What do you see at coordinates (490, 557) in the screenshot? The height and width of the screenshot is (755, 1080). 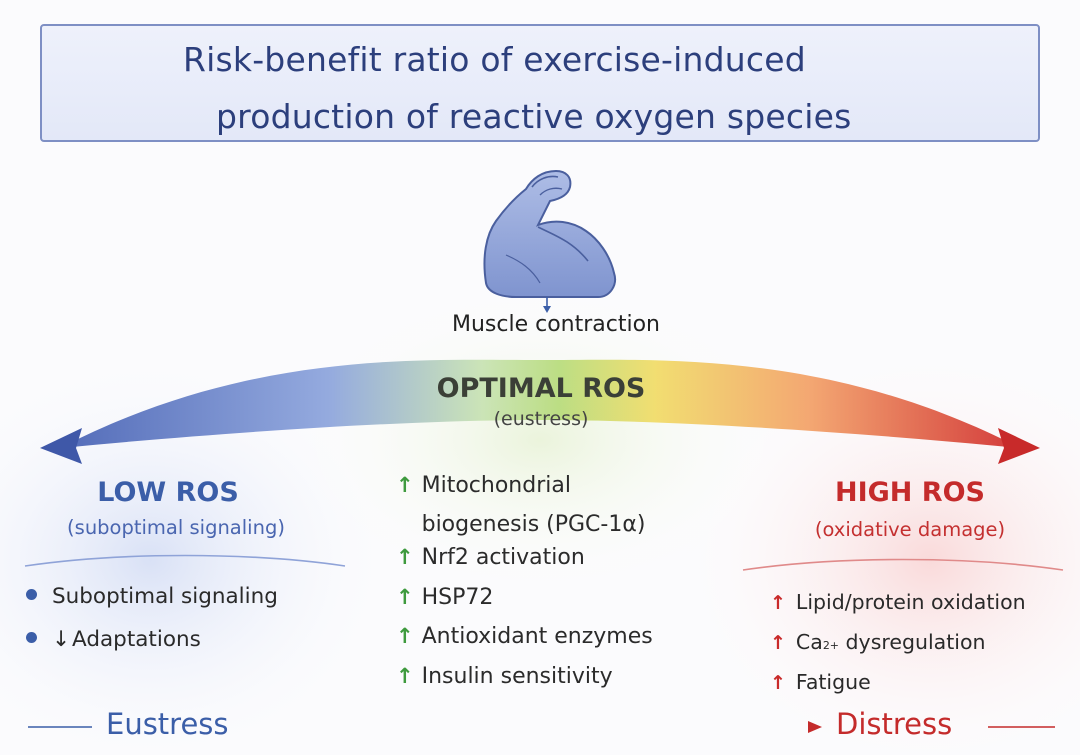 I see `effect-item: ↑ Nrf2 activation` at bounding box center [490, 557].